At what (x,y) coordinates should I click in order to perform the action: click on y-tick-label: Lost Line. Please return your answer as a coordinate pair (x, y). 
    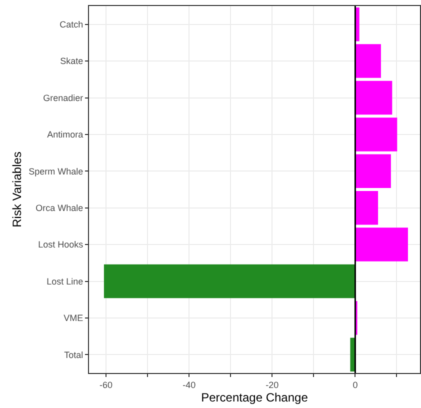
    Looking at the image, I should click on (65, 281).